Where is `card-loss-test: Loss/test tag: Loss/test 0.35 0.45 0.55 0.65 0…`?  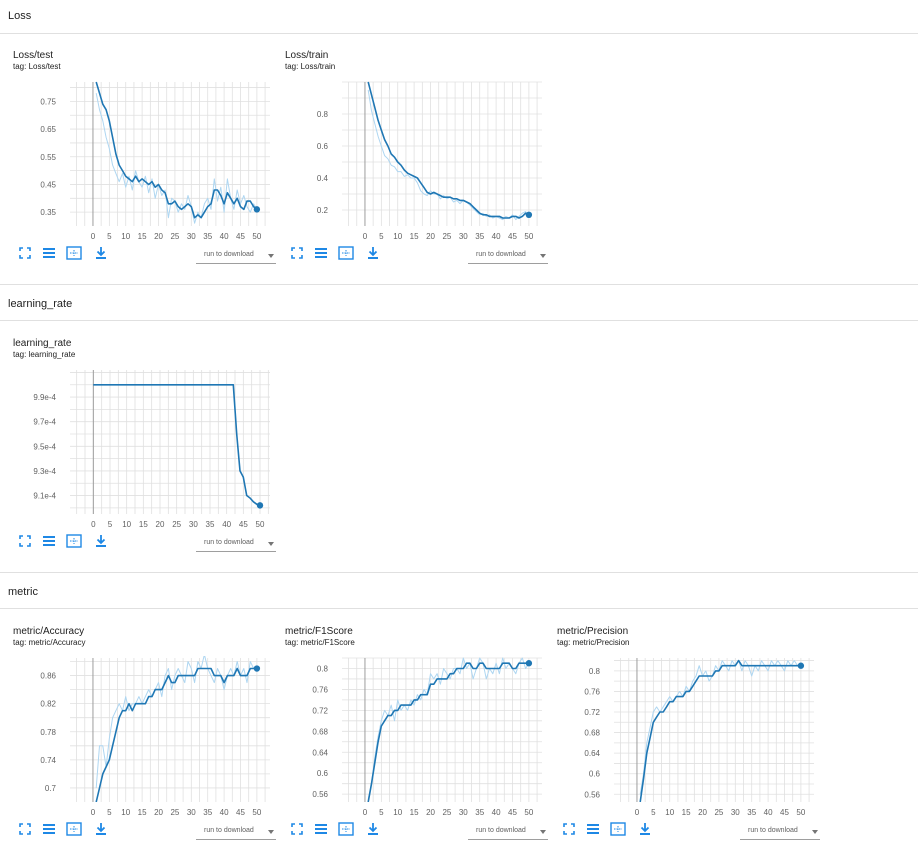 card-loss-test: Loss/test tag: Loss/test 0.35 0.45 0.55 0.65 0… is located at coordinates (142, 160).